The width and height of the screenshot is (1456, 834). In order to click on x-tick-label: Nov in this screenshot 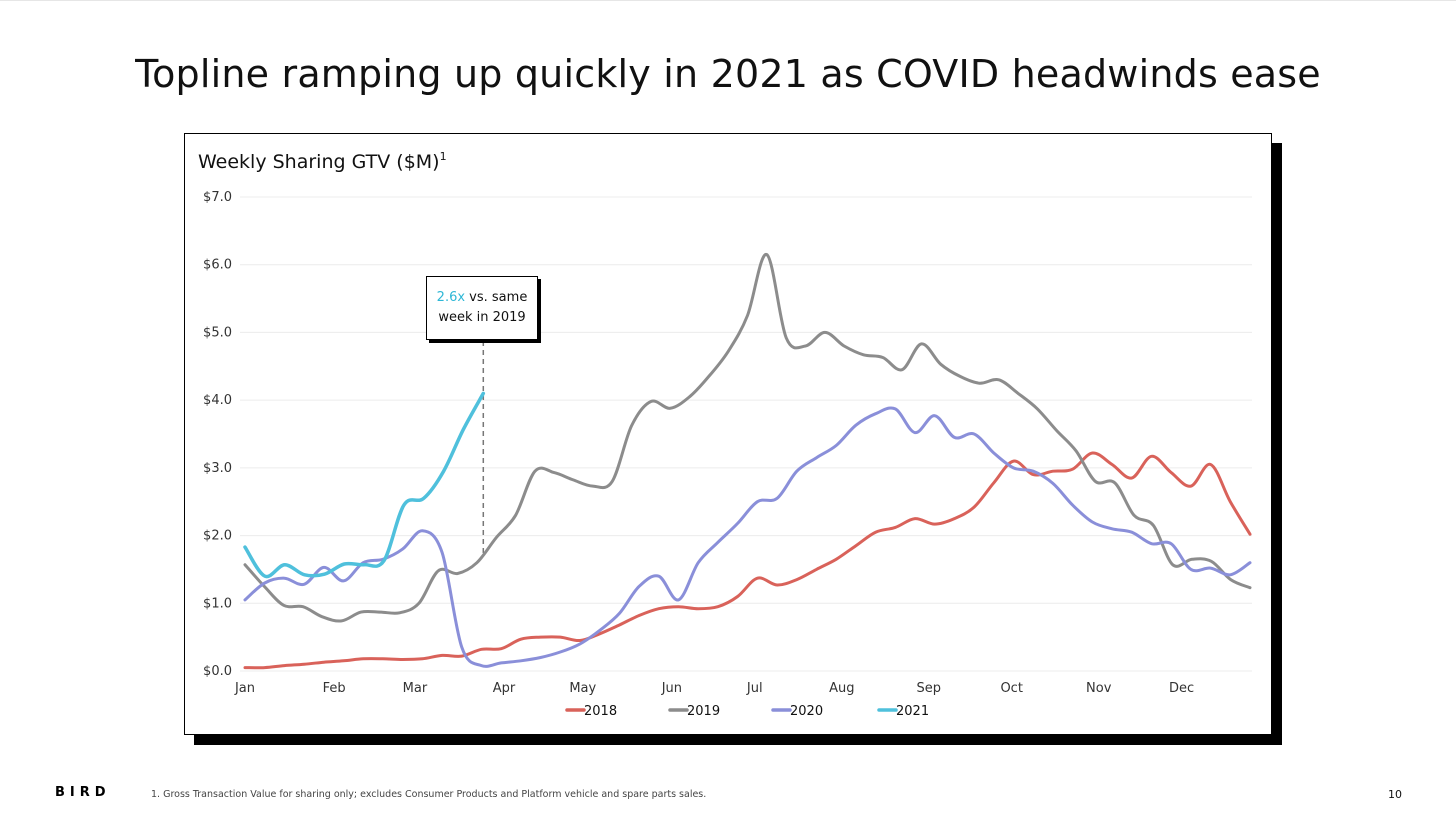, I will do `click(1099, 688)`.